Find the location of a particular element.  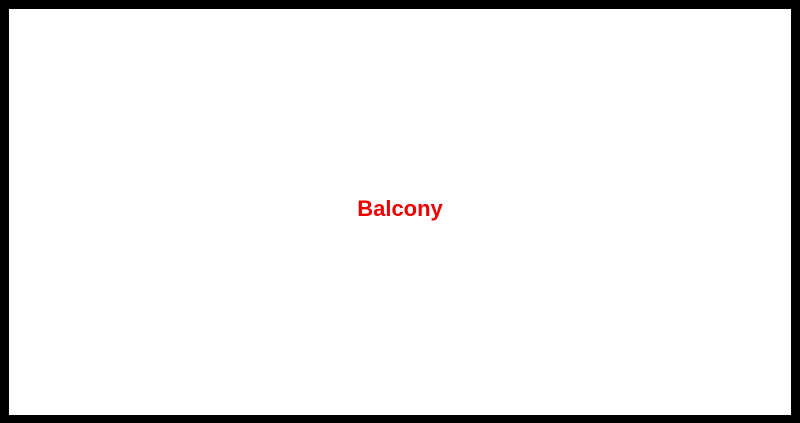

room-label: Balcony is located at coordinates (400, 208).